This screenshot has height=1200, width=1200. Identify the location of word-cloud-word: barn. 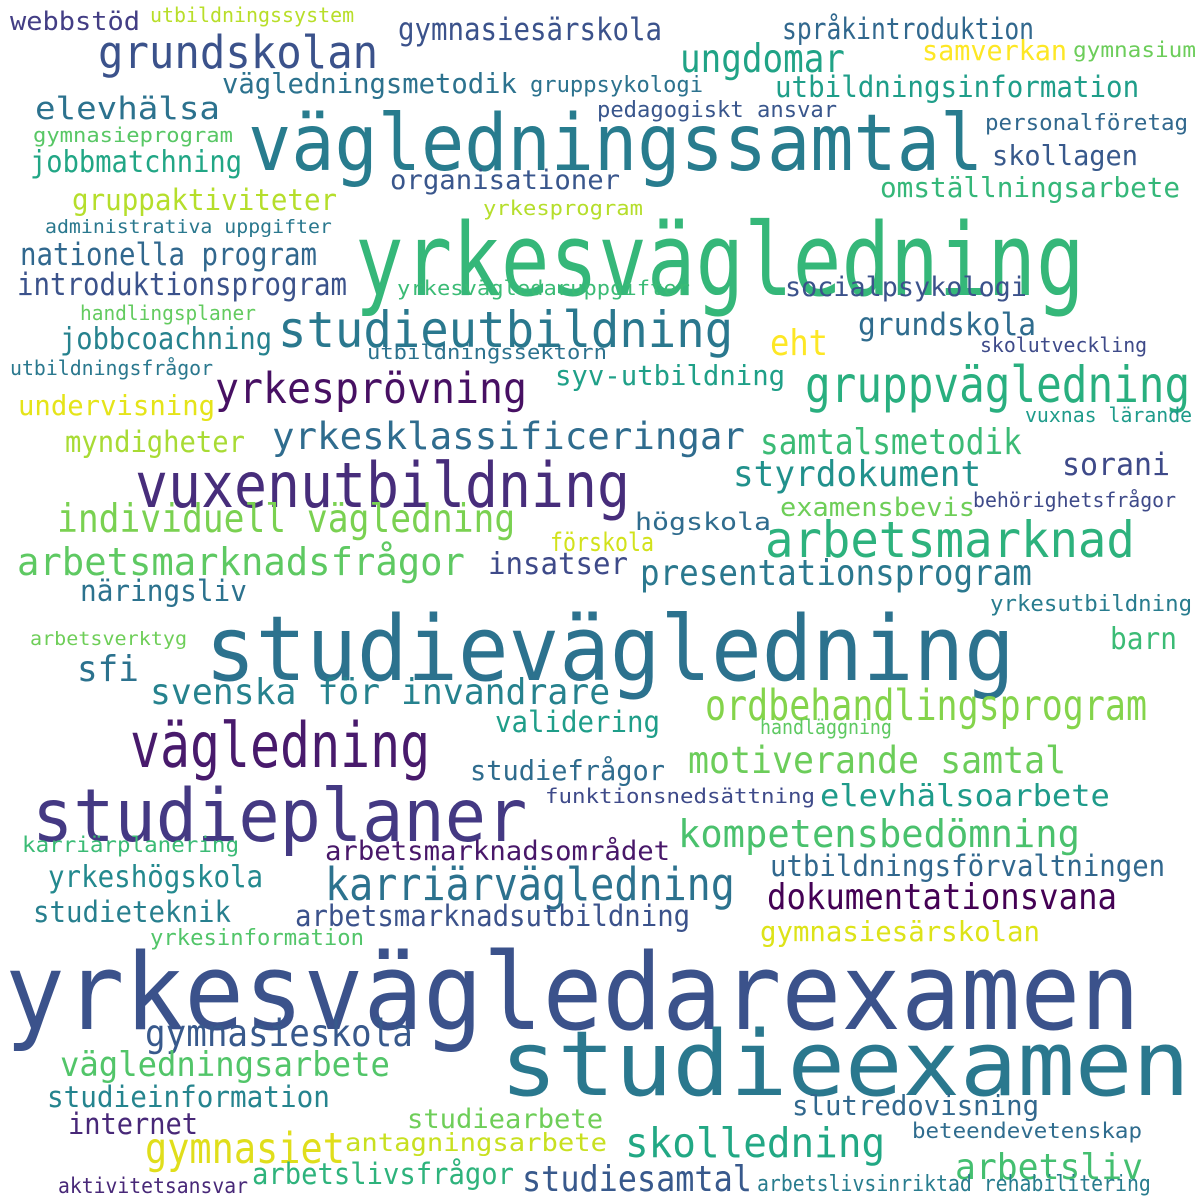
(1143, 639).